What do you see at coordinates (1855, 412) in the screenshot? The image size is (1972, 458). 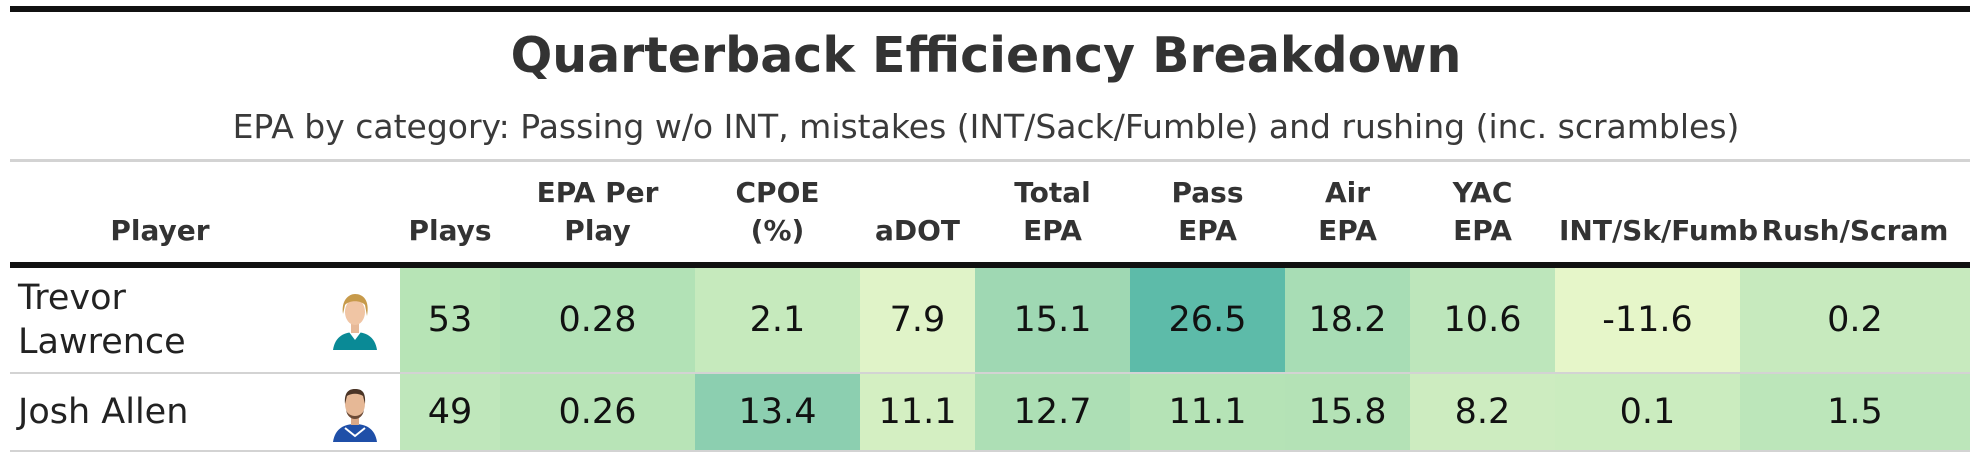 I see `rush-cell: 1.5` at bounding box center [1855, 412].